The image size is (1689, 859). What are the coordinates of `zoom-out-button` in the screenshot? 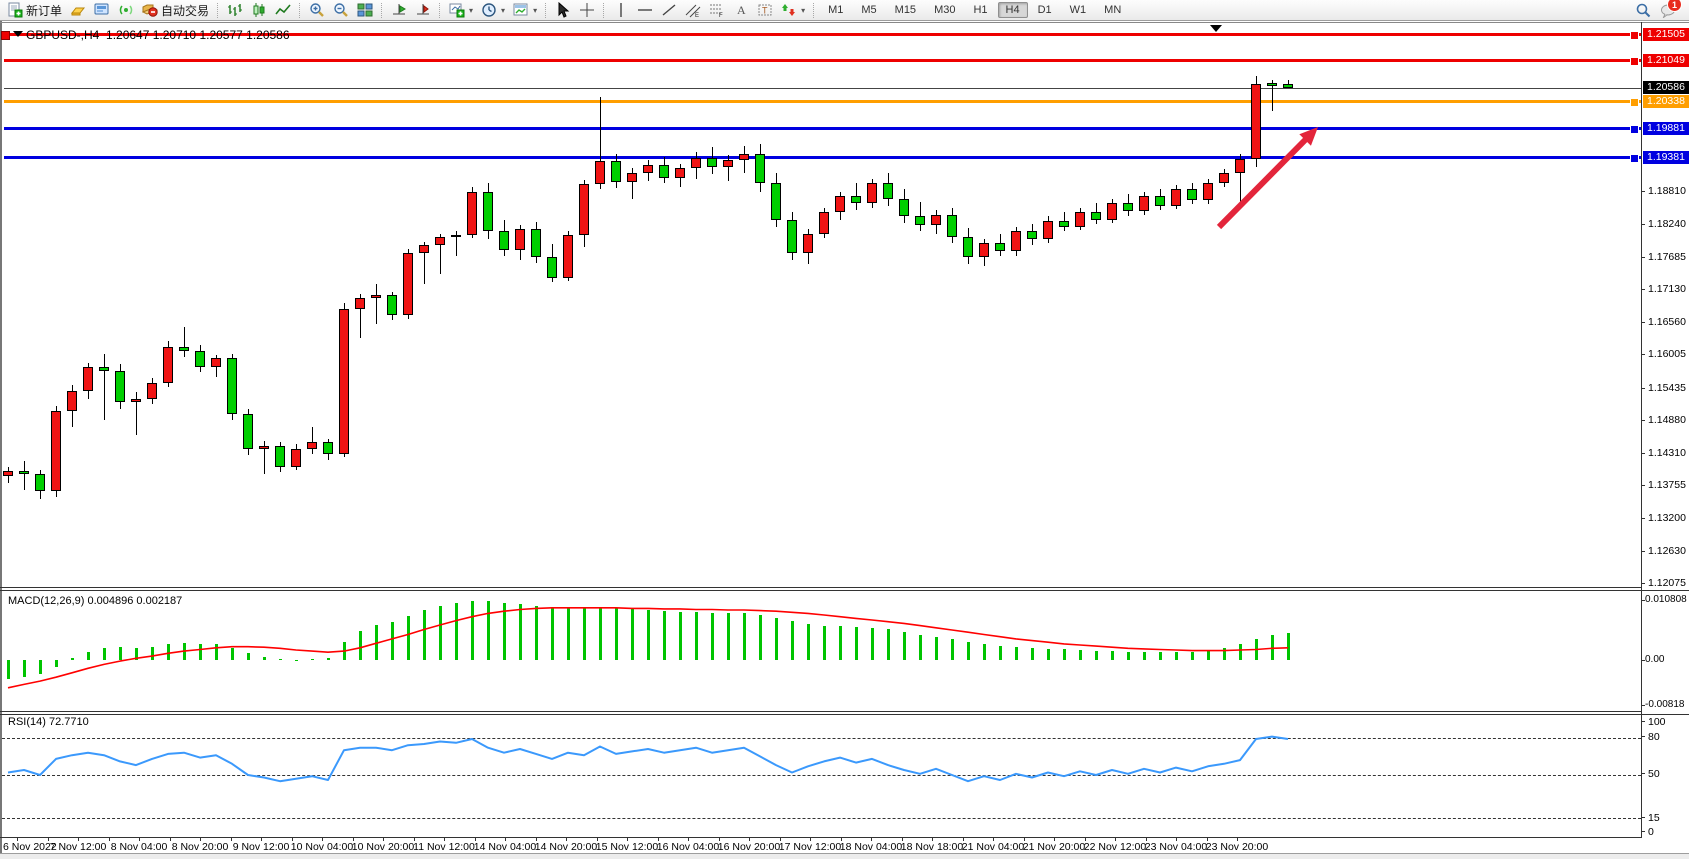 It's located at (341, 10).